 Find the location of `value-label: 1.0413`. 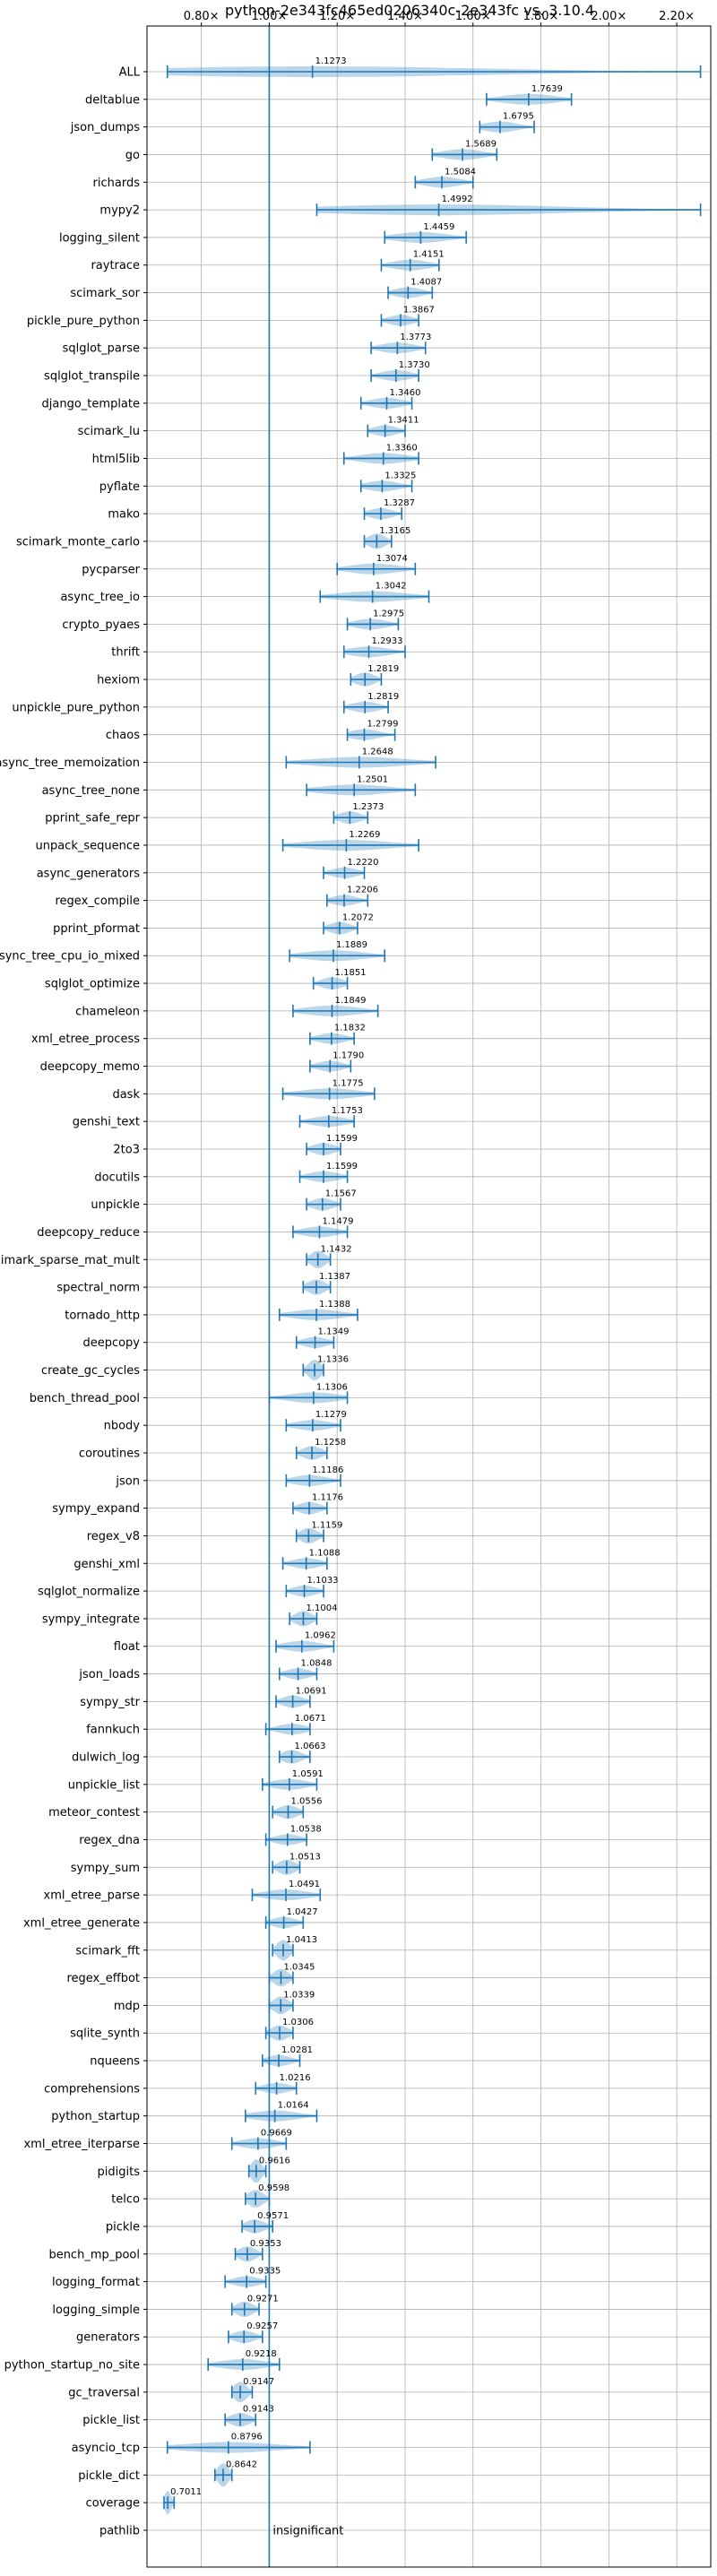

value-label: 1.0413 is located at coordinates (301, 1940).